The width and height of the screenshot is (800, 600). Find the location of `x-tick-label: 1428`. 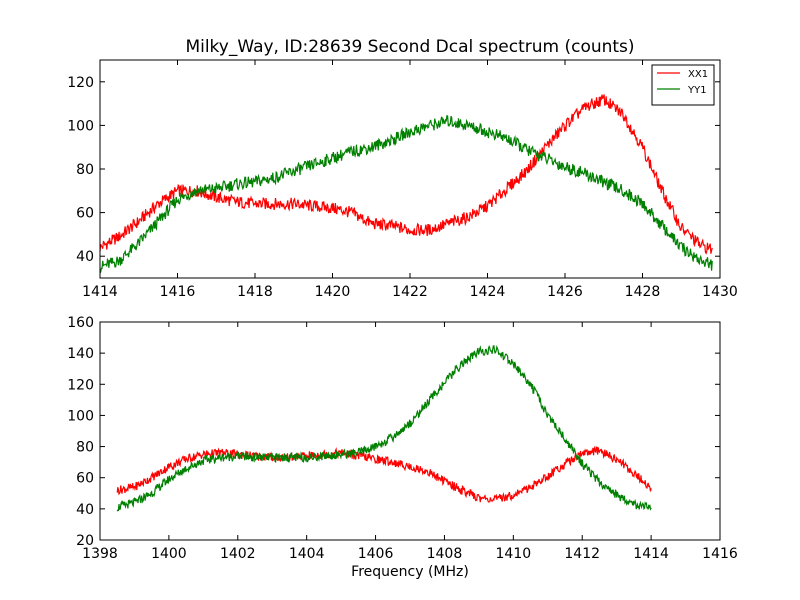

x-tick-label: 1428 is located at coordinates (643, 292).